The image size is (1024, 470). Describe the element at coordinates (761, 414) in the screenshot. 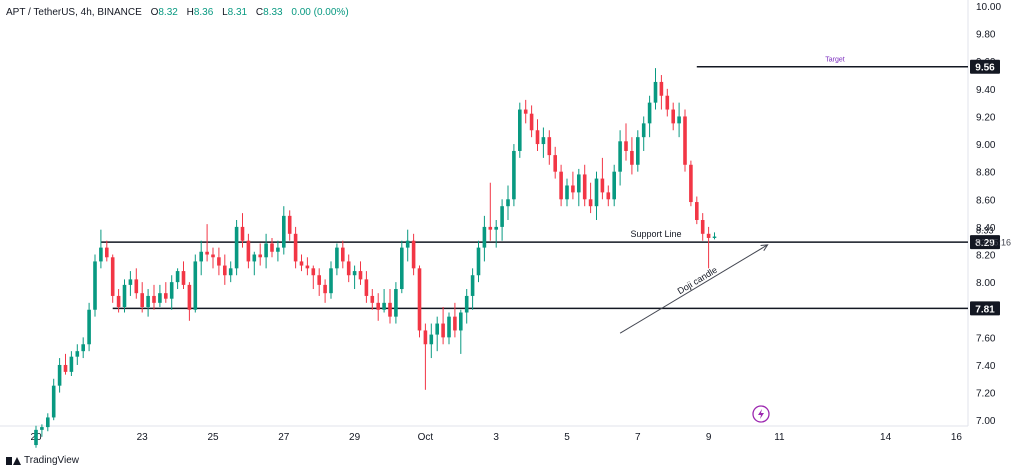

I see `lightning-bolt-glyph` at that location.